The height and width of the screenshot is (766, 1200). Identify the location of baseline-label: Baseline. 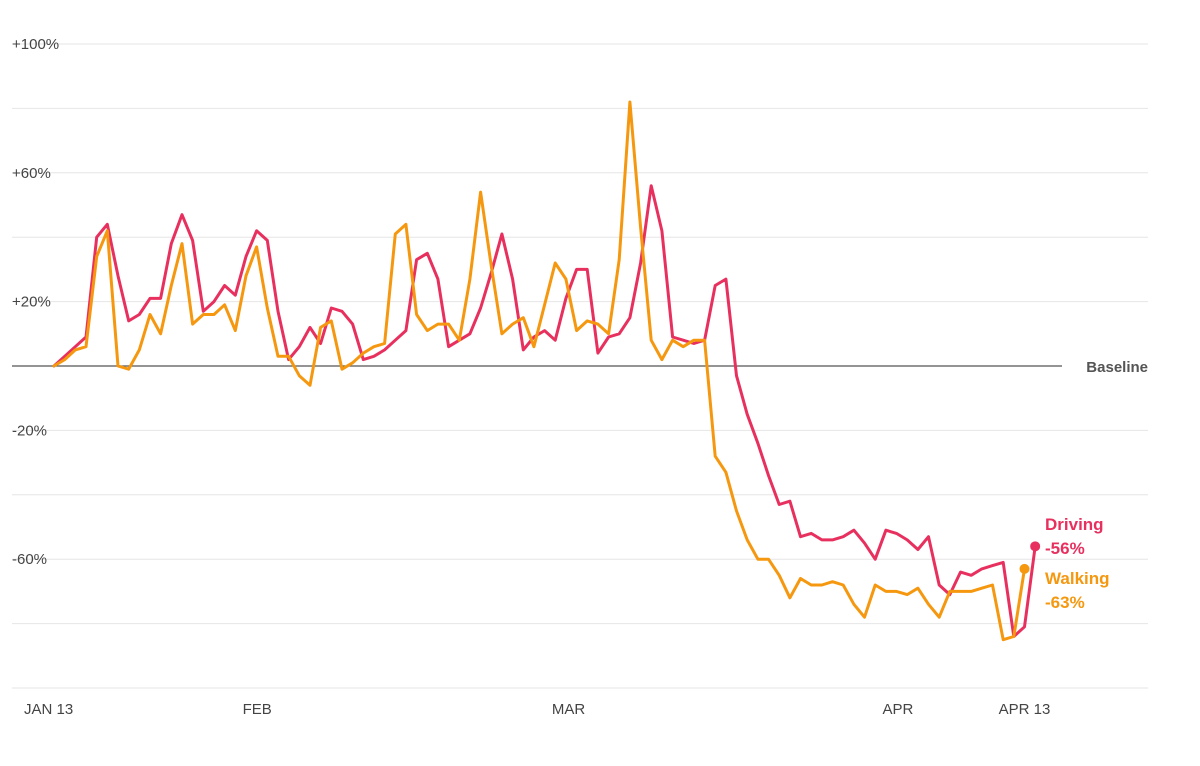
(1117, 367).